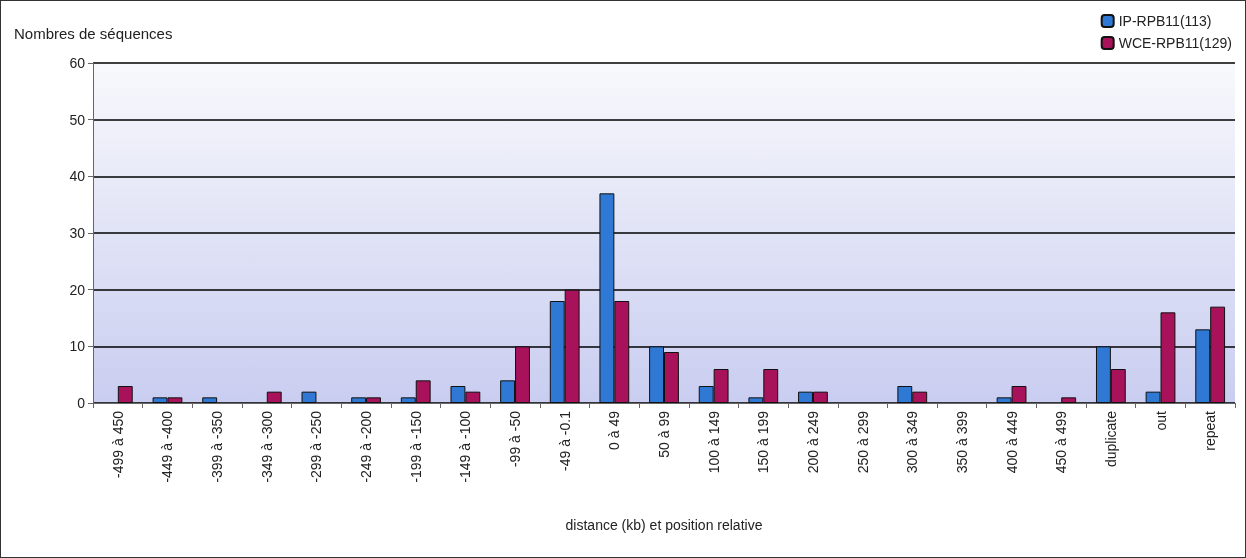  What do you see at coordinates (366, 446) in the screenshot?
I see `x-tick-label: -249 à -200` at bounding box center [366, 446].